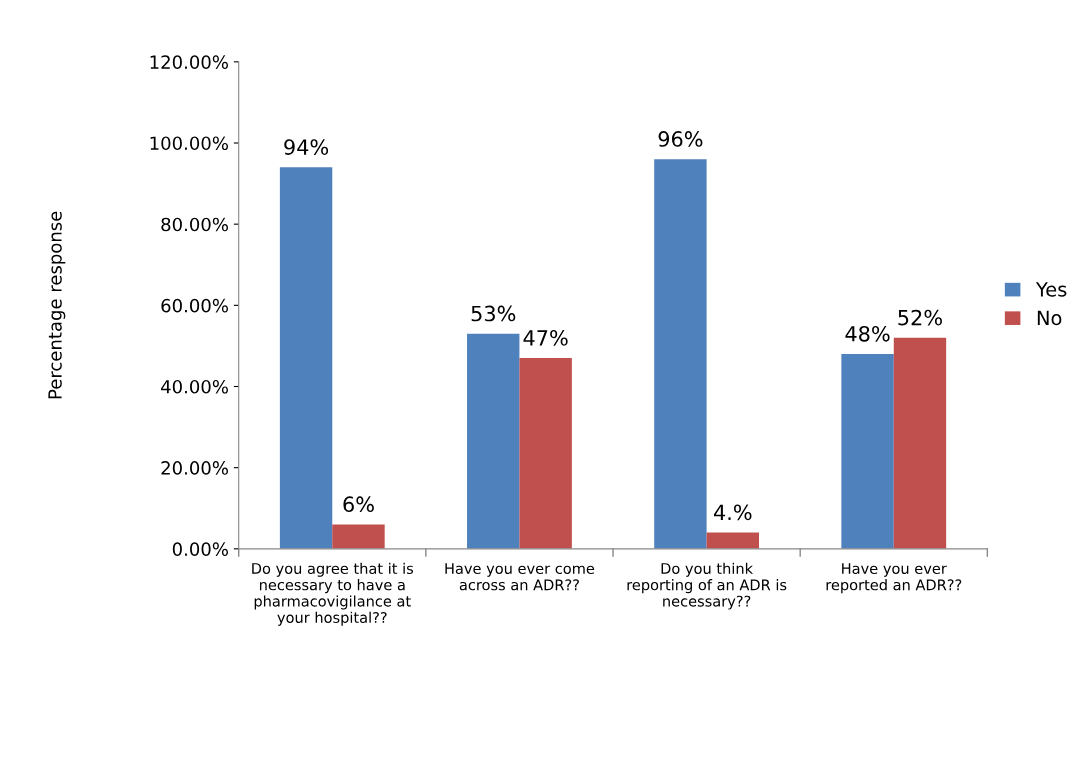 The image size is (1085, 773). What do you see at coordinates (358, 504) in the screenshot?
I see `data-label: 6%` at bounding box center [358, 504].